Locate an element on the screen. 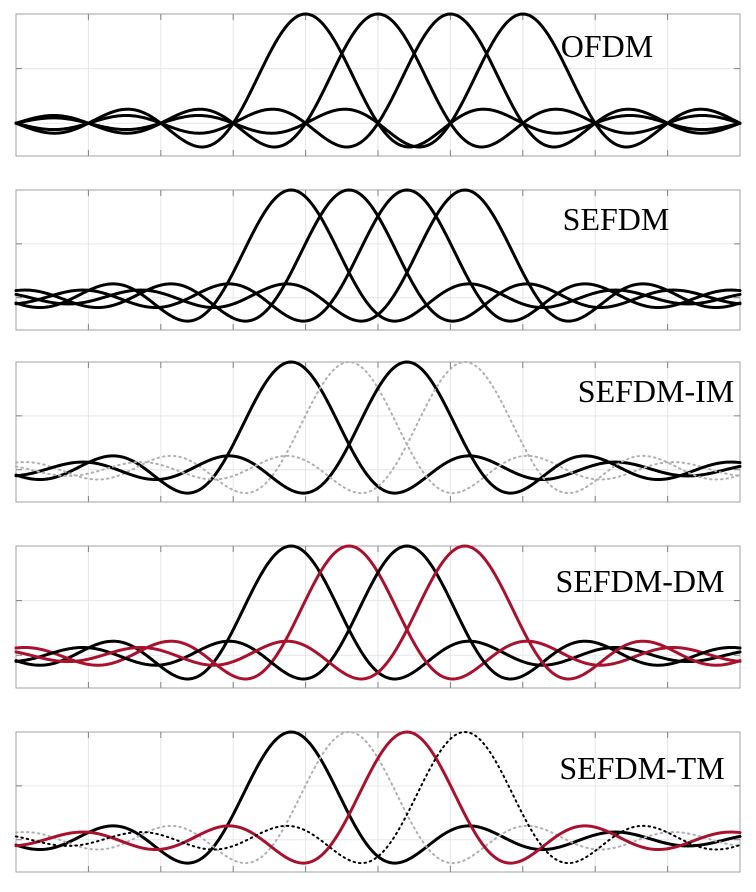  panel-title: OFDM is located at coordinates (607, 46).